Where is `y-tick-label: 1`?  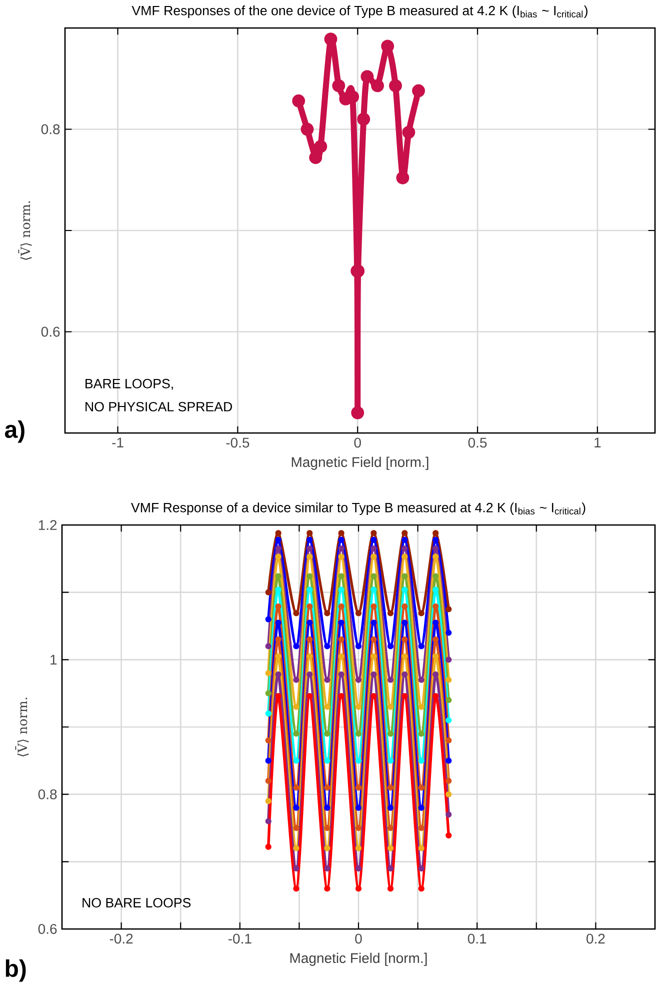
y-tick-label: 1 is located at coordinates (53, 659).